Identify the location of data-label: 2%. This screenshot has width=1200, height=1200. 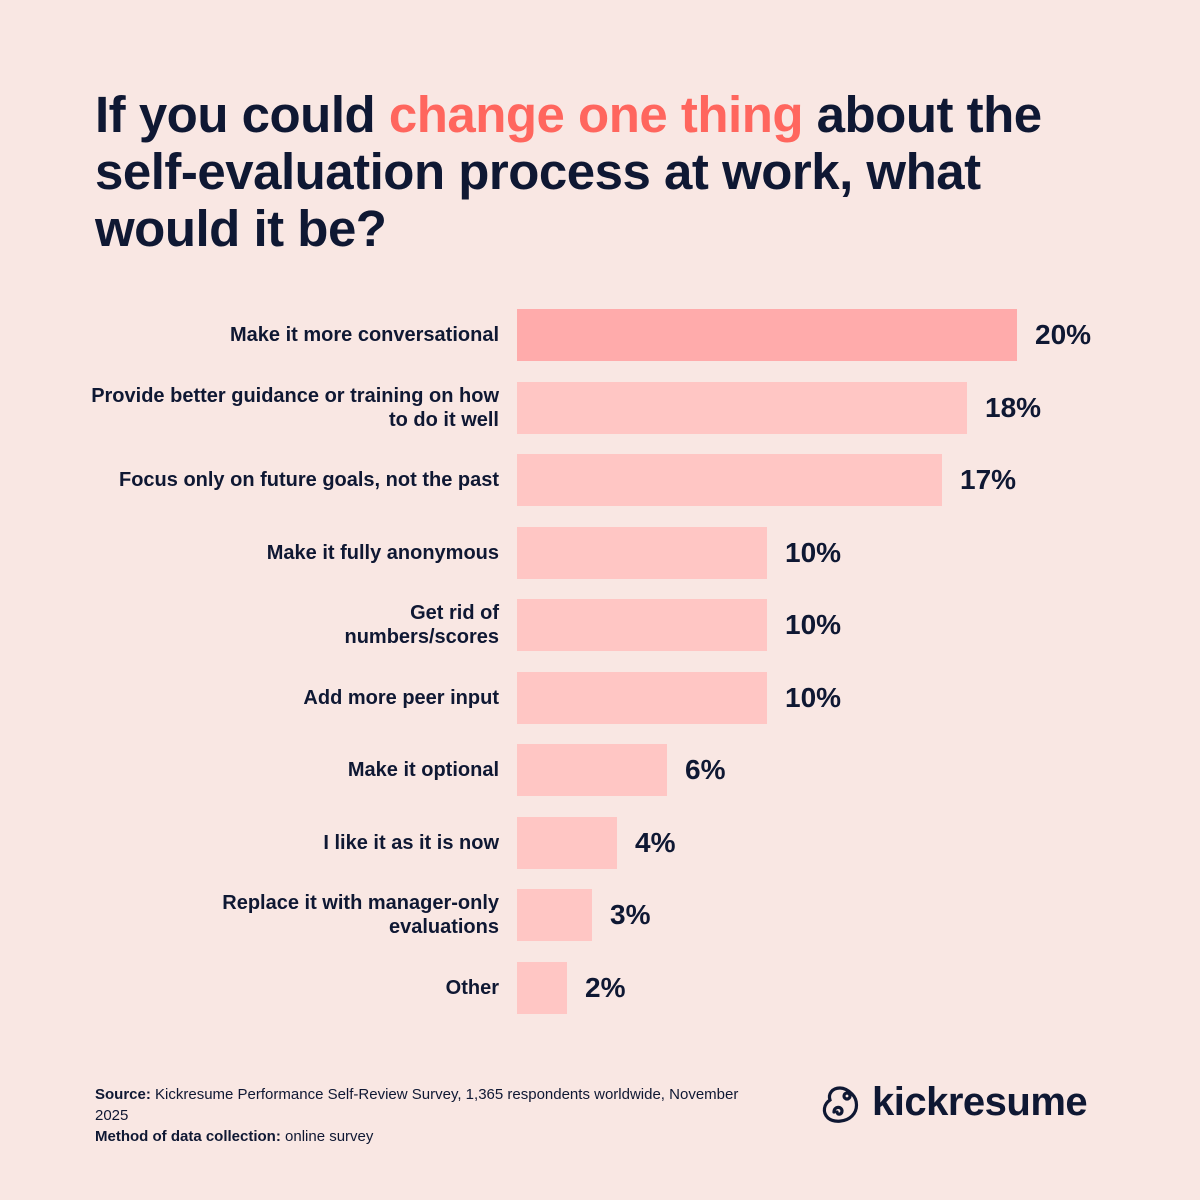
(605, 987).